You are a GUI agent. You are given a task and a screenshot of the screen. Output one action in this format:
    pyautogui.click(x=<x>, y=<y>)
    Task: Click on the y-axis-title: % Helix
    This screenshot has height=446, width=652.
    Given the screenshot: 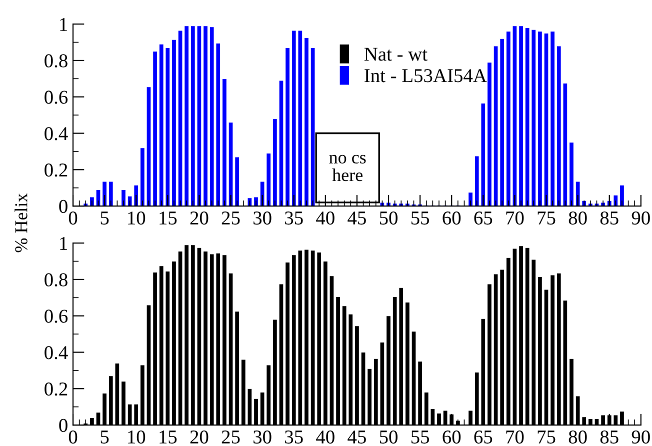 What is the action you would take?
    pyautogui.click(x=21, y=222)
    